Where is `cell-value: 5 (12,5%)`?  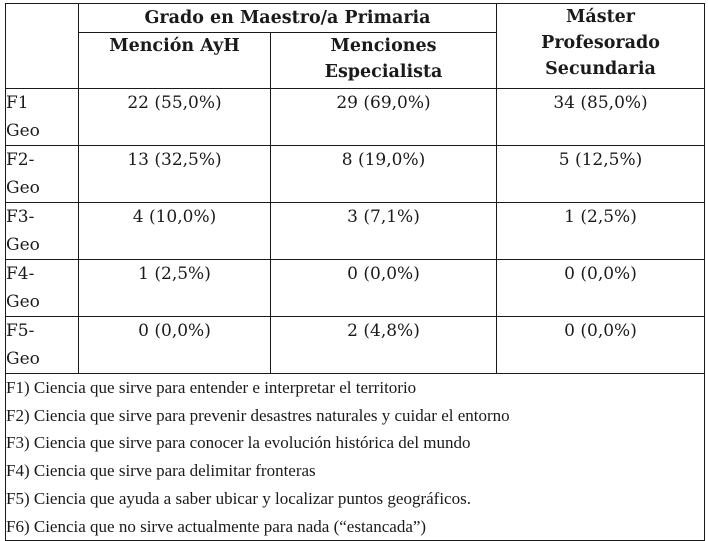 cell-value: 5 (12,5%) is located at coordinates (601, 174).